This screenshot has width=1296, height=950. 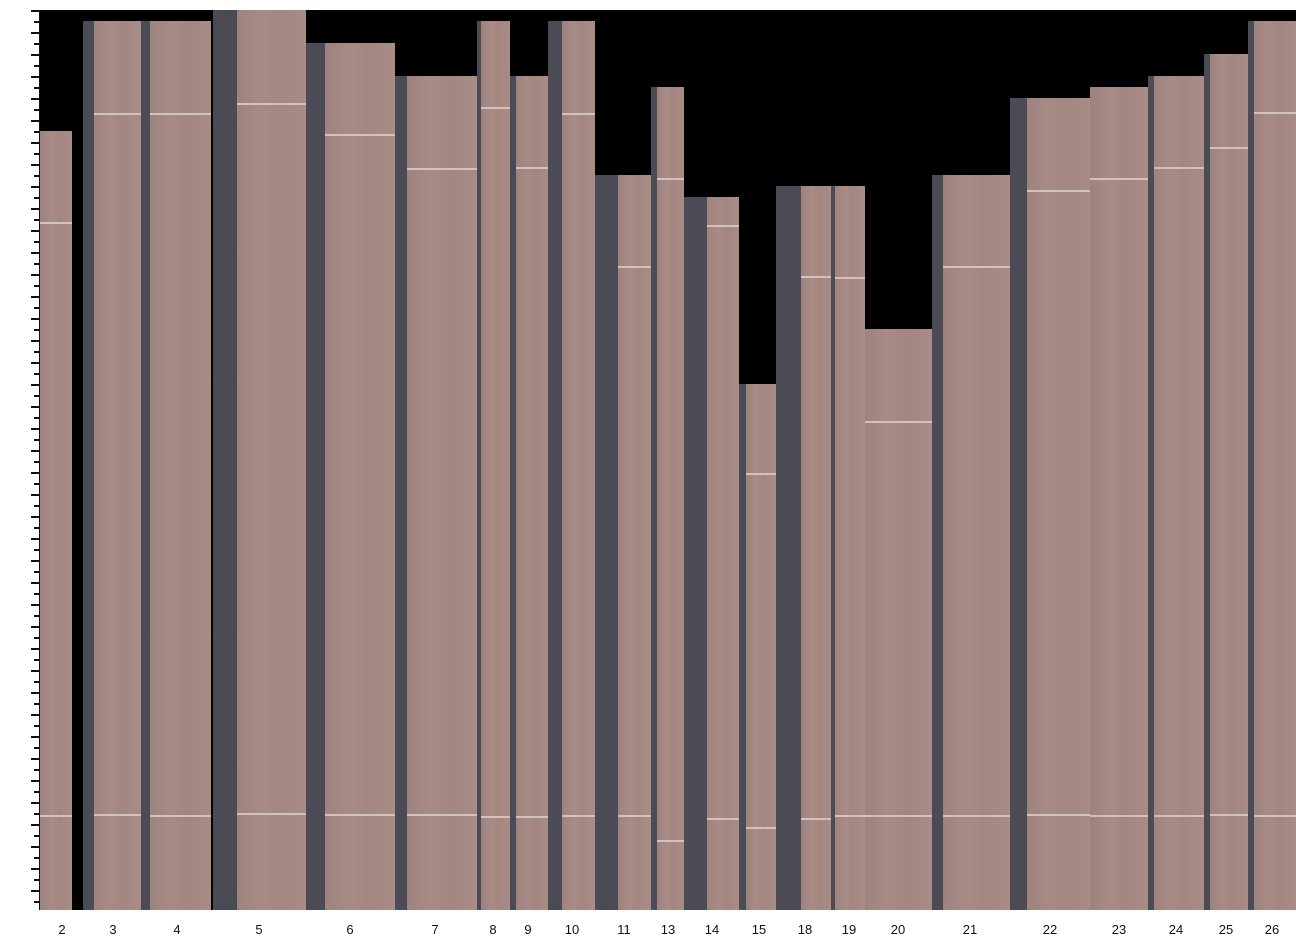 I want to click on strip-label: 2, so click(x=62, y=929).